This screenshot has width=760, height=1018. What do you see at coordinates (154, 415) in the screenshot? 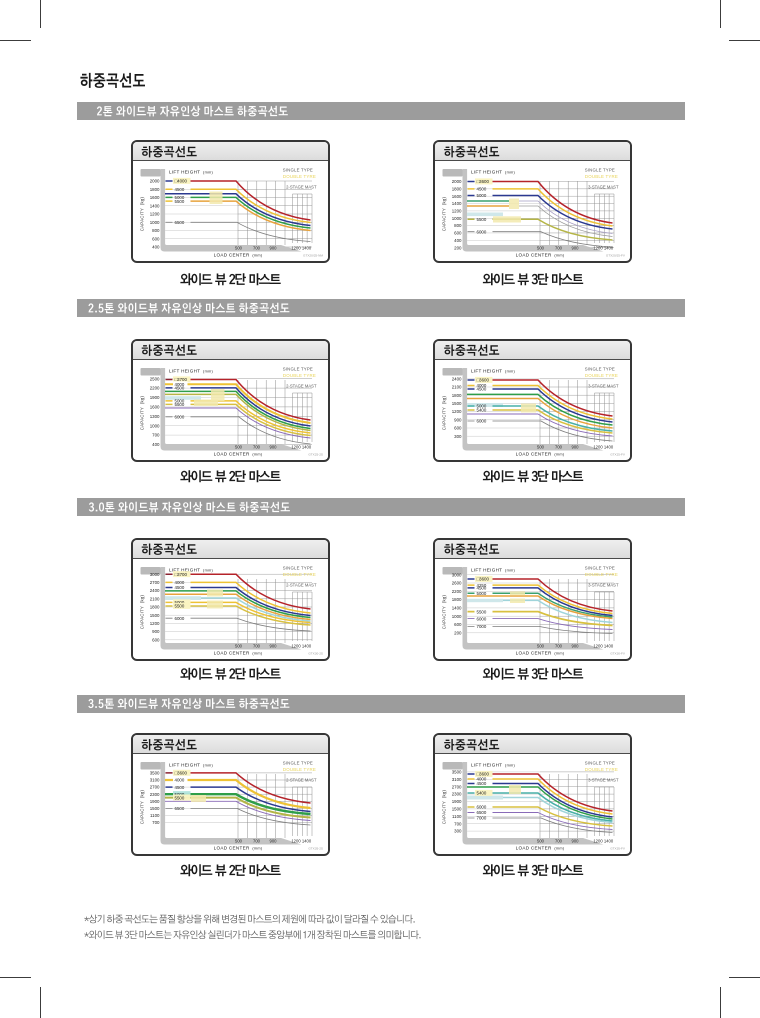
I see `svg-text: 1300` at bounding box center [154, 415].